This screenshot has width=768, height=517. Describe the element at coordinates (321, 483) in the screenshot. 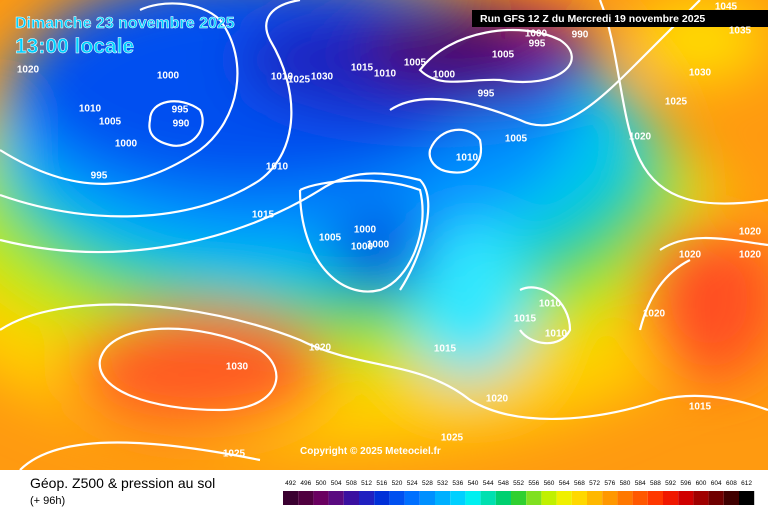

I see `scale-label: 500` at that location.